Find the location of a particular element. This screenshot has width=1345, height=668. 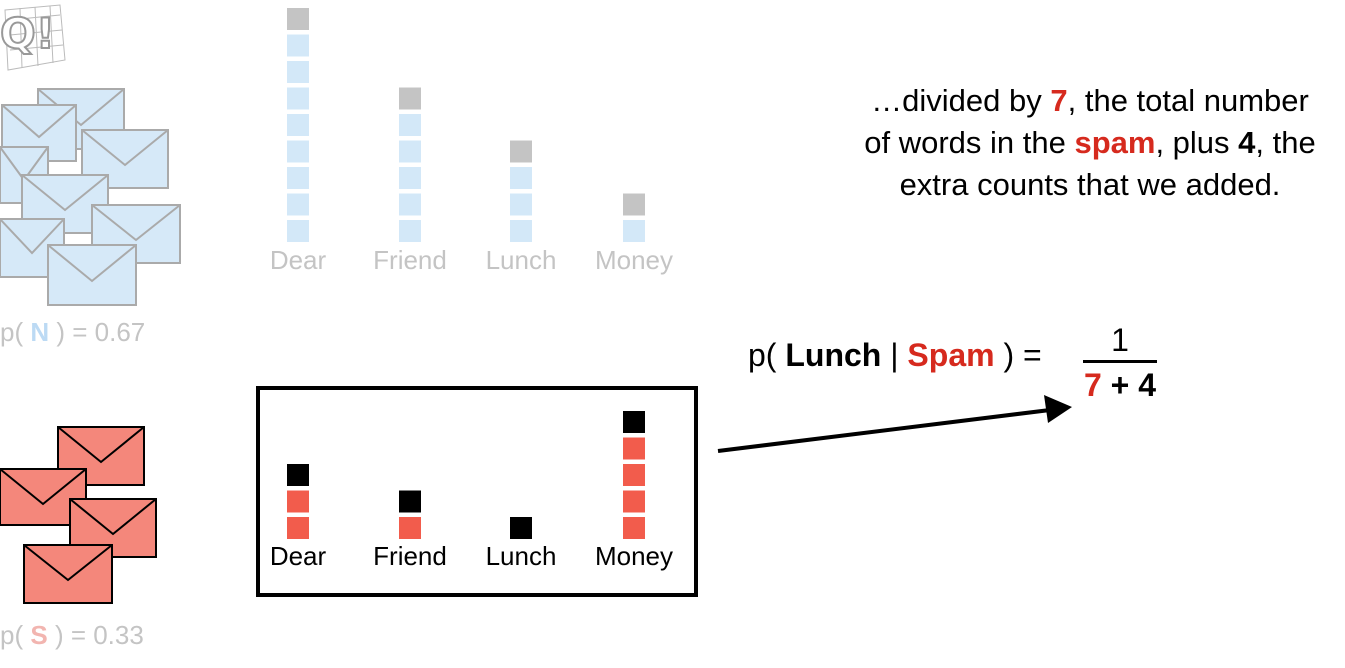

spam-category-label: Lunch is located at coordinates (521, 556).